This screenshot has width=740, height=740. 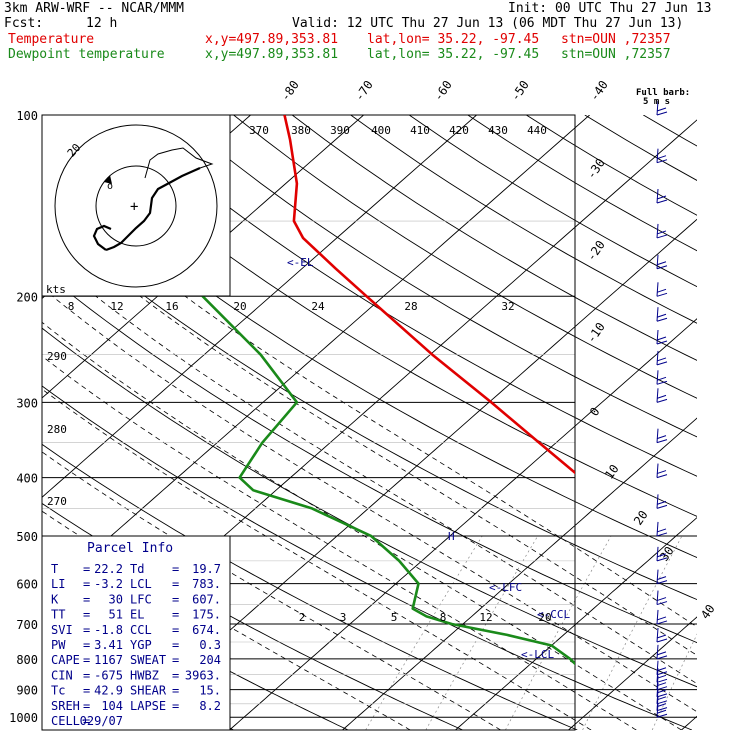 I want to click on theta-label: 440, so click(x=537, y=130).